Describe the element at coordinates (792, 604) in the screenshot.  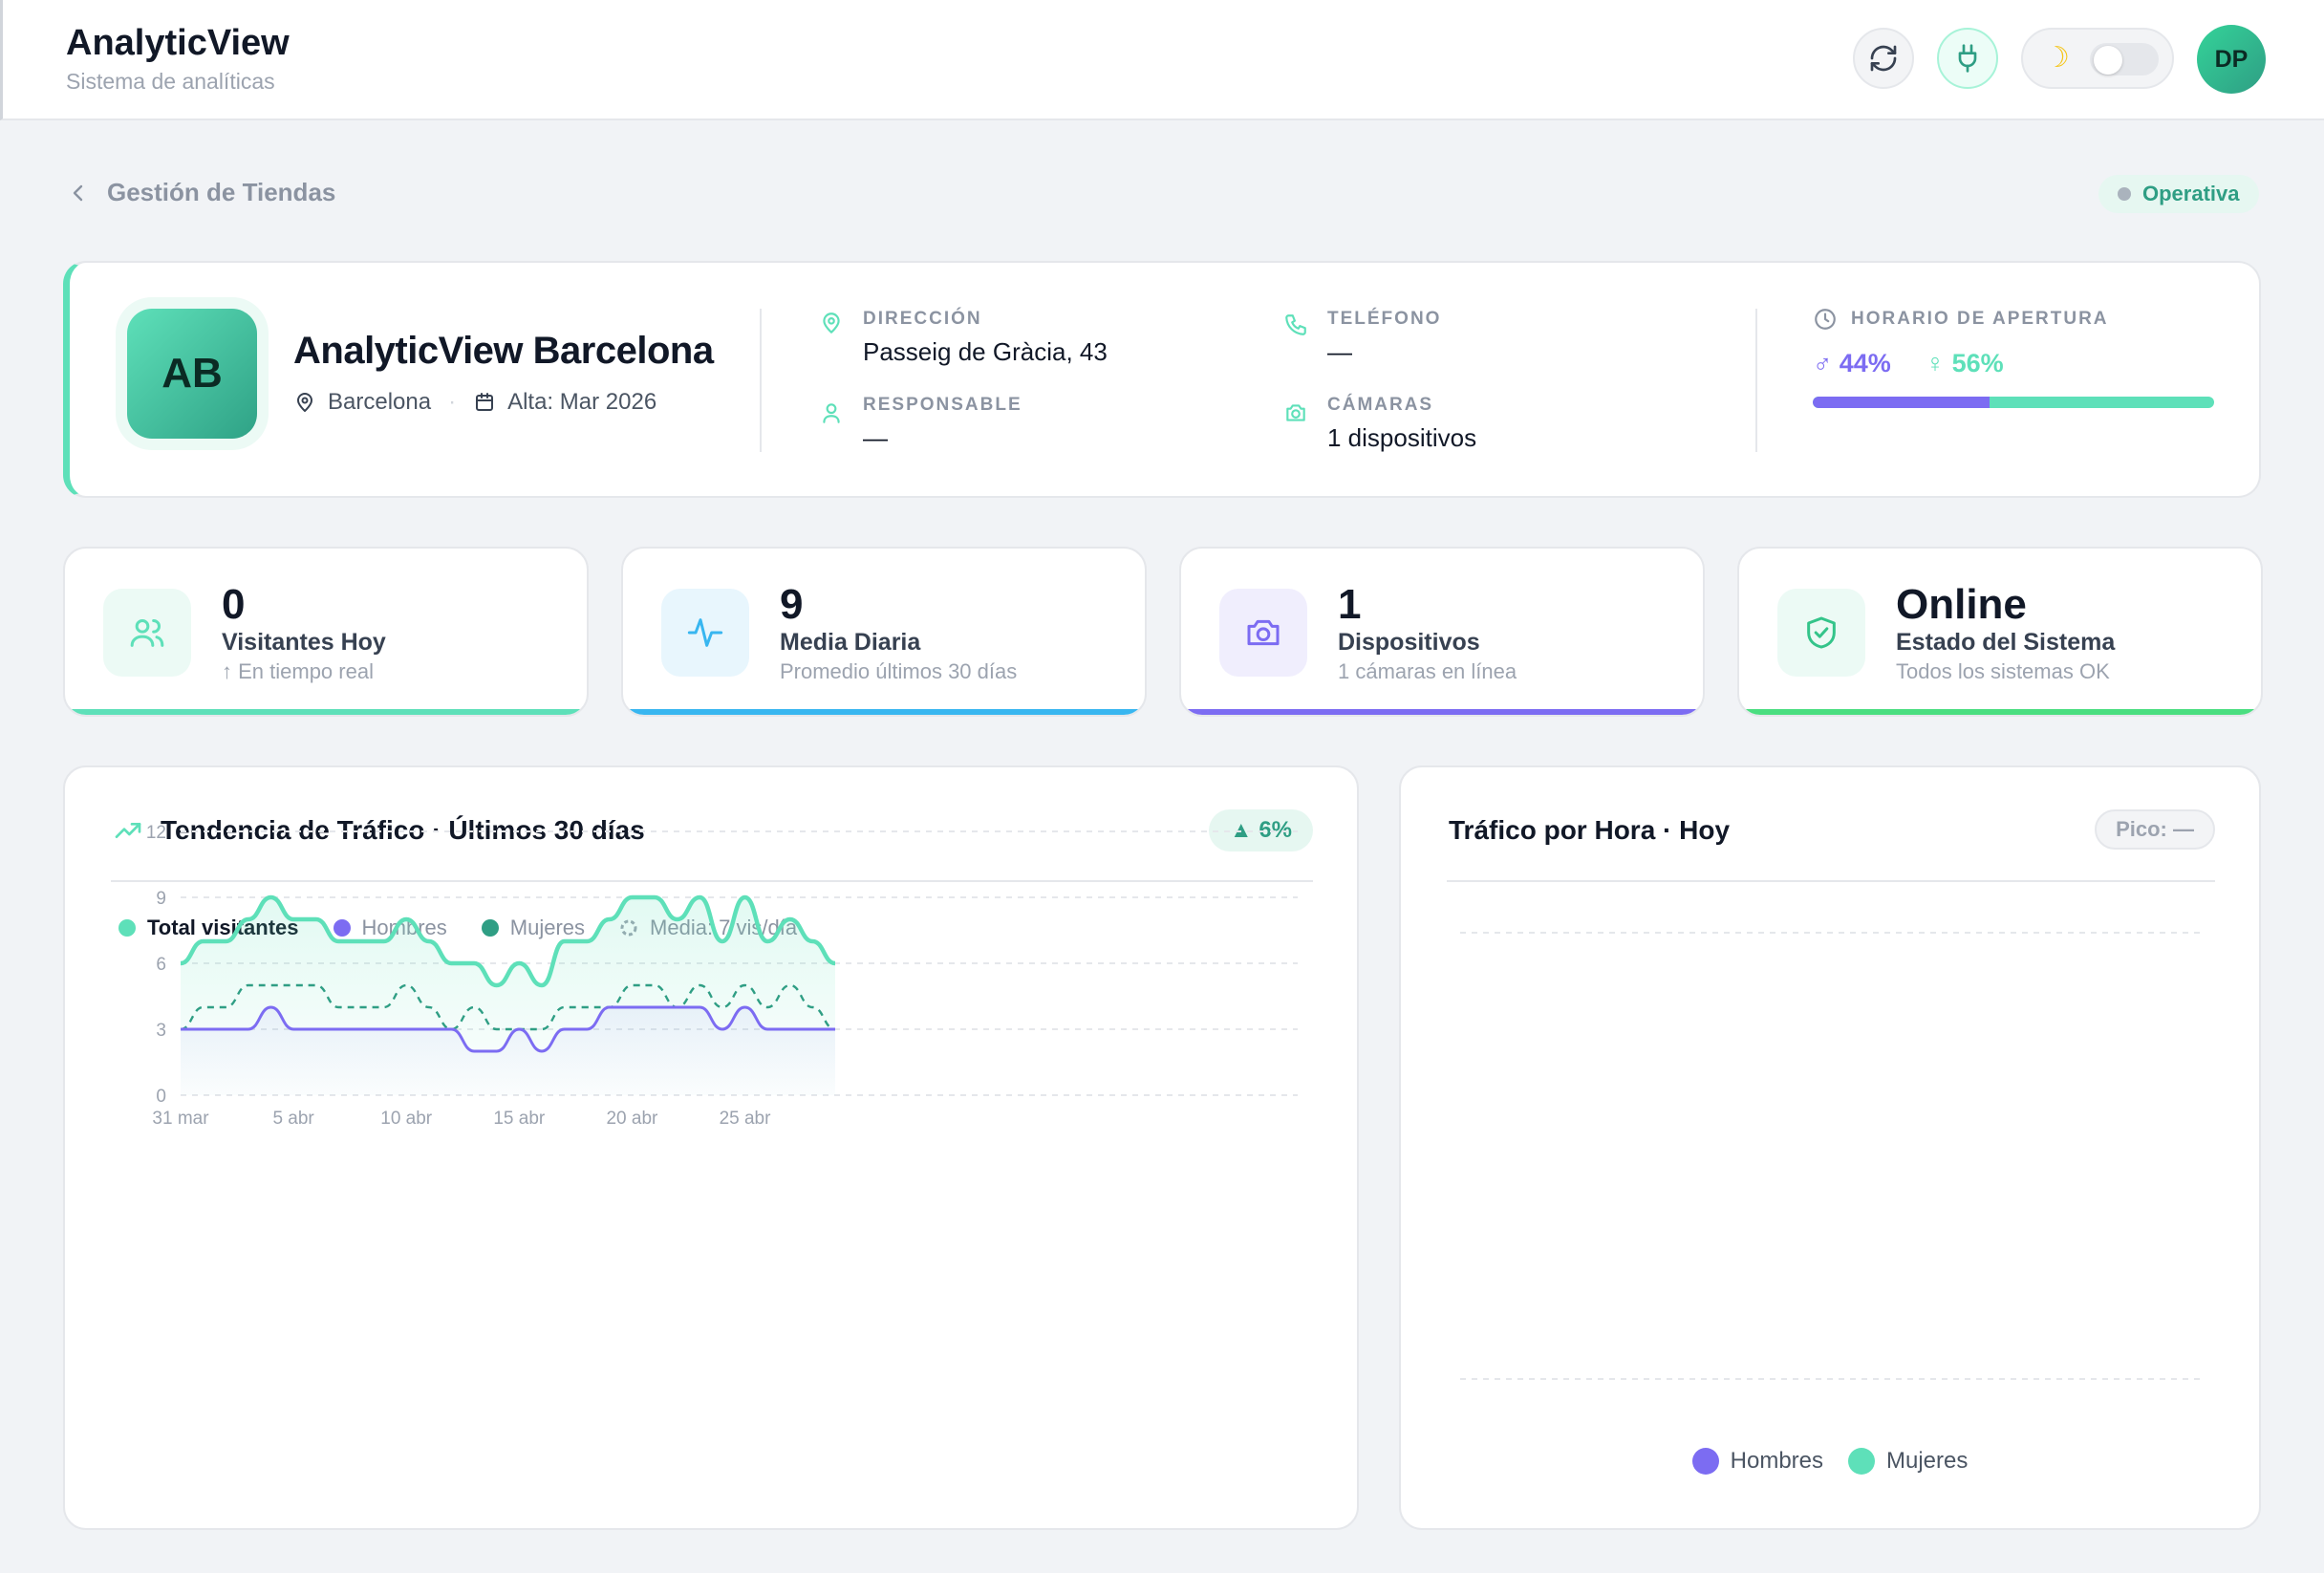
I see `kpi-value: 9` at that location.